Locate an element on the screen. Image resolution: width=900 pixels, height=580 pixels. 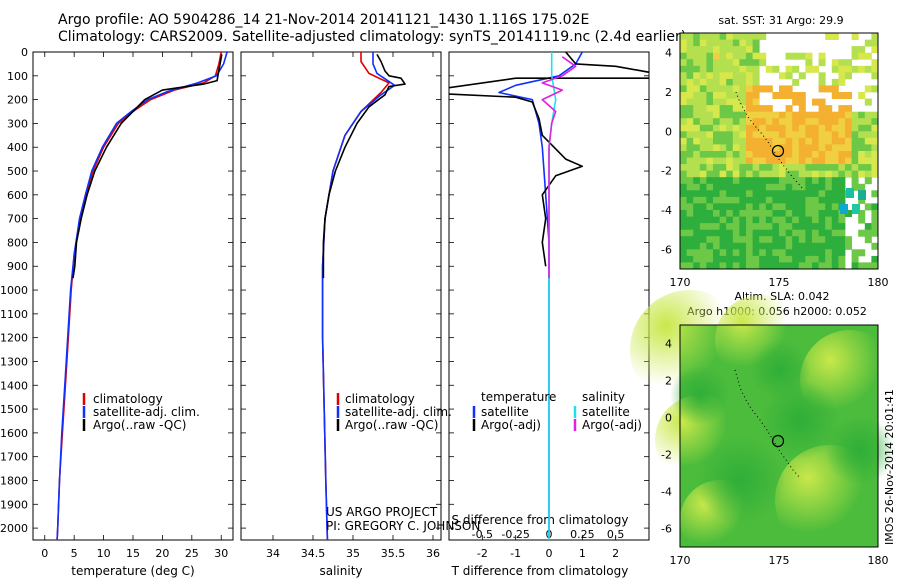
sst-map is located at coordinates (779, 151).